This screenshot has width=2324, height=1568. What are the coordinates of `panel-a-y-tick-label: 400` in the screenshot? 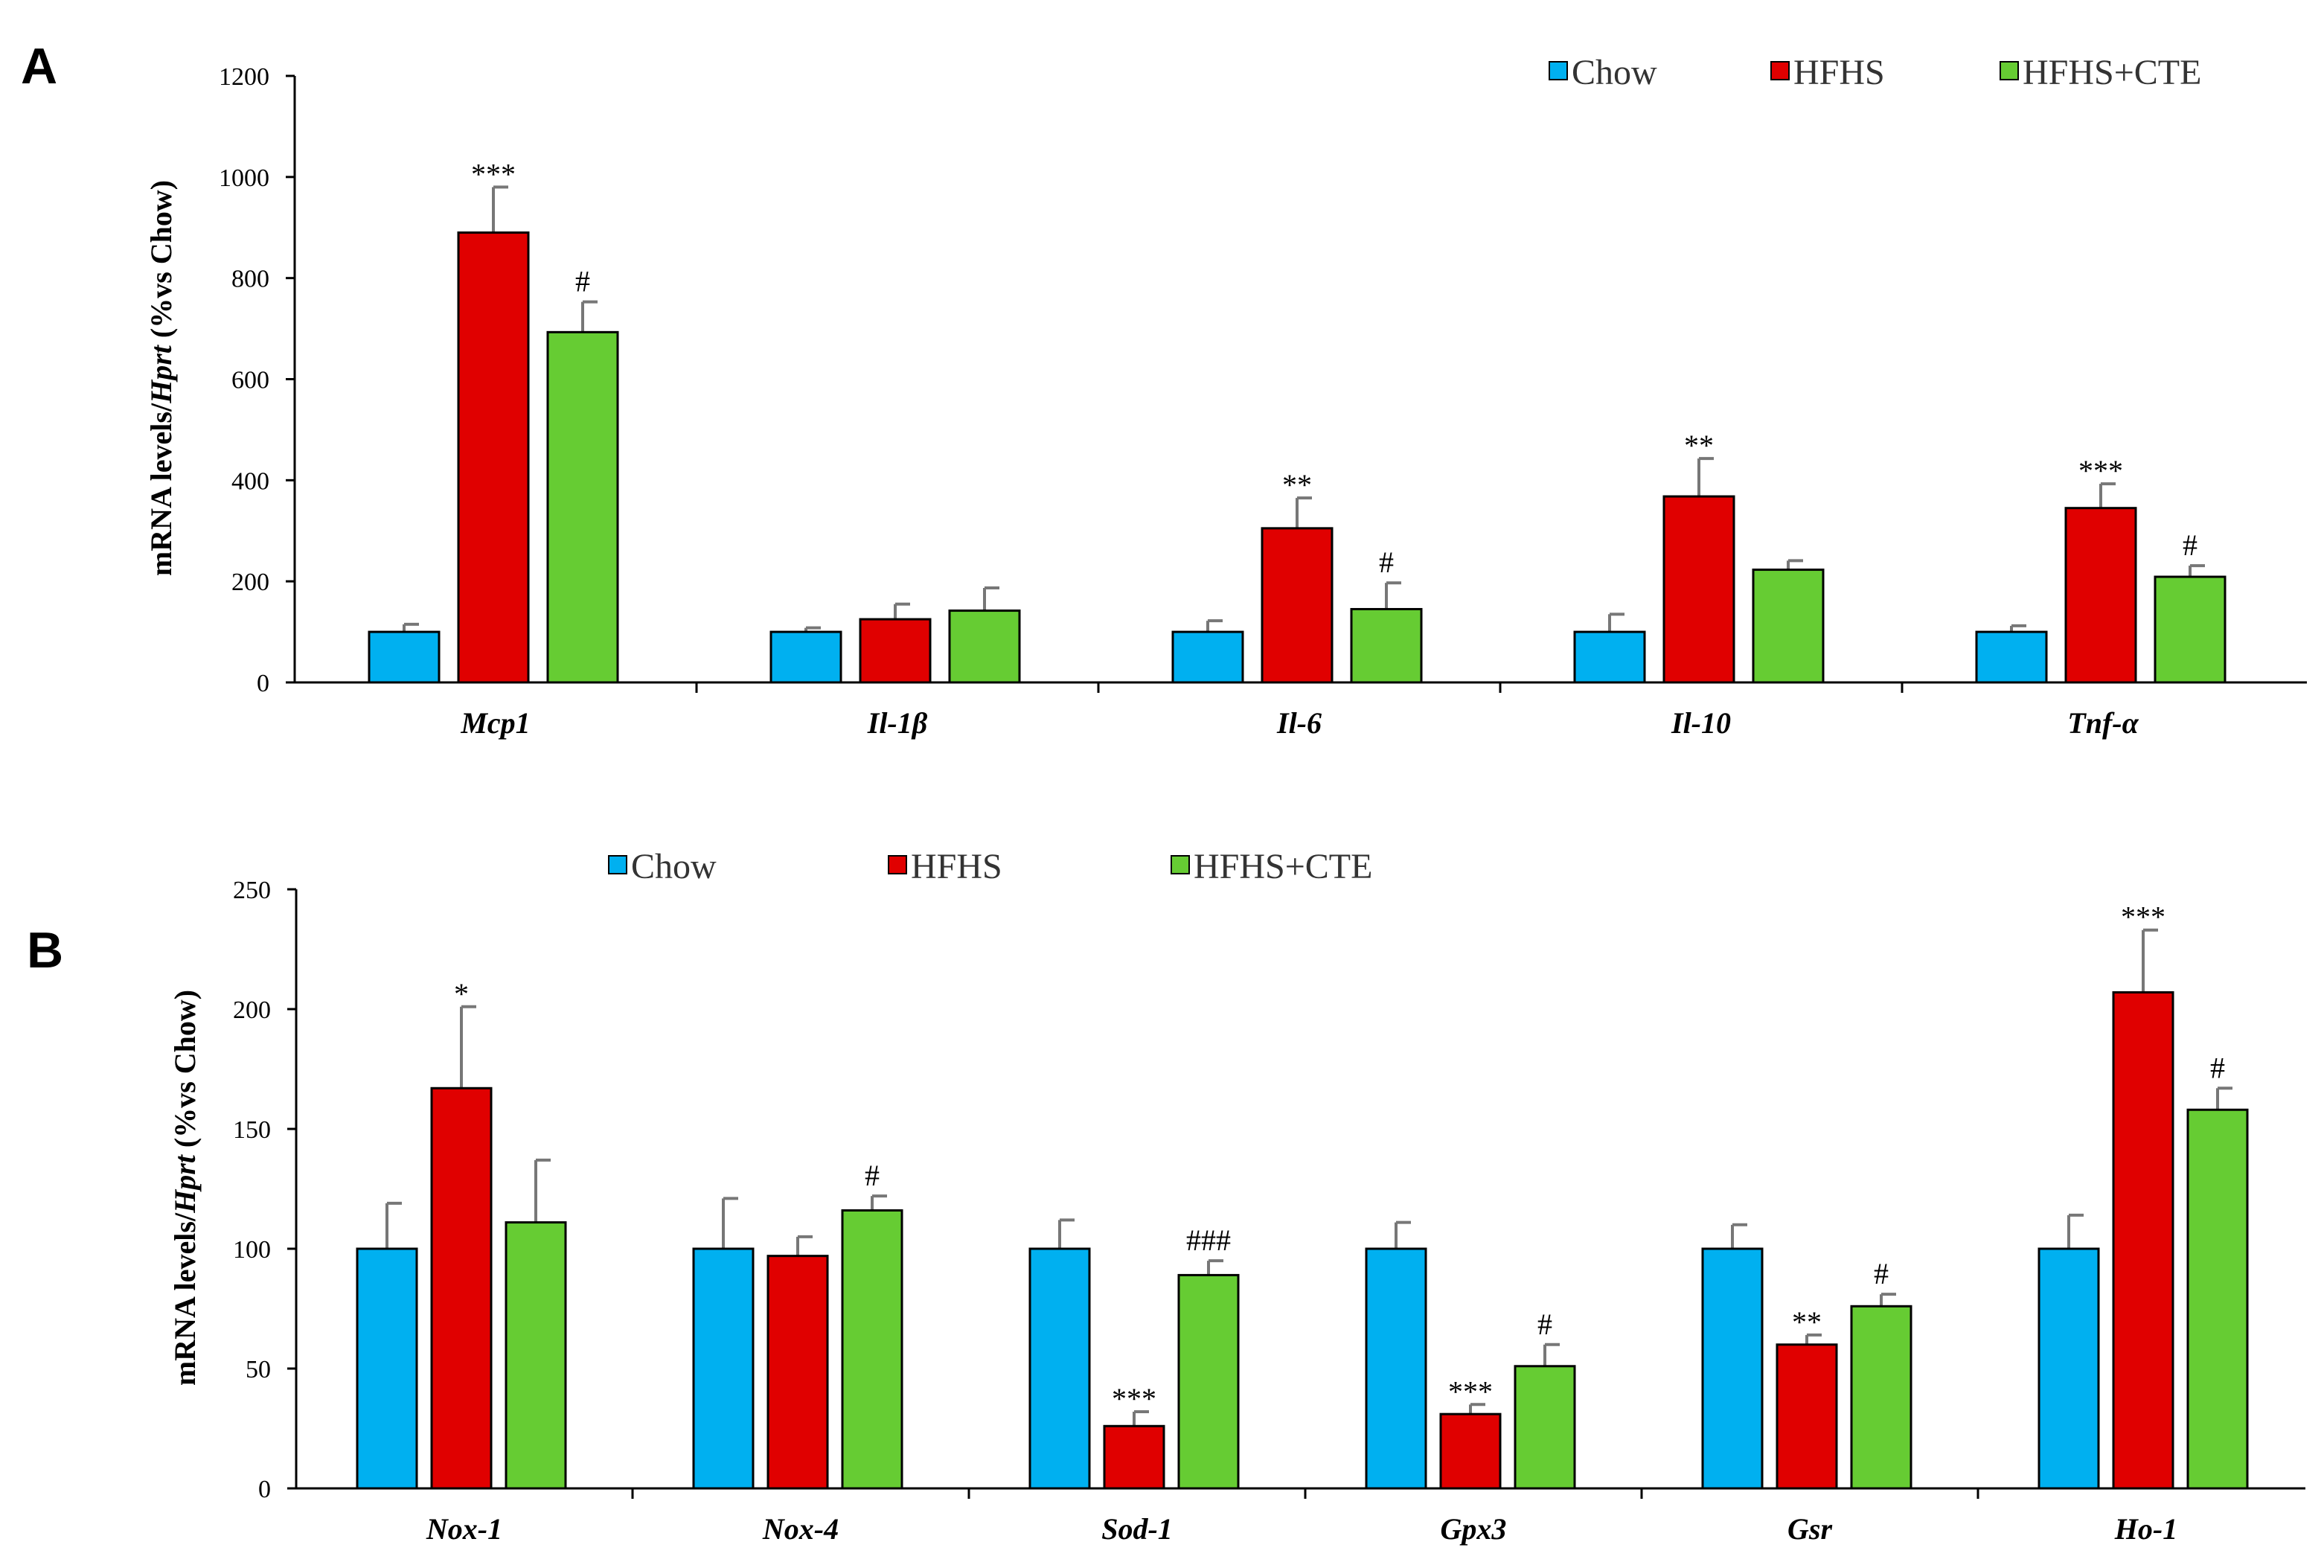 It's located at (250, 481).